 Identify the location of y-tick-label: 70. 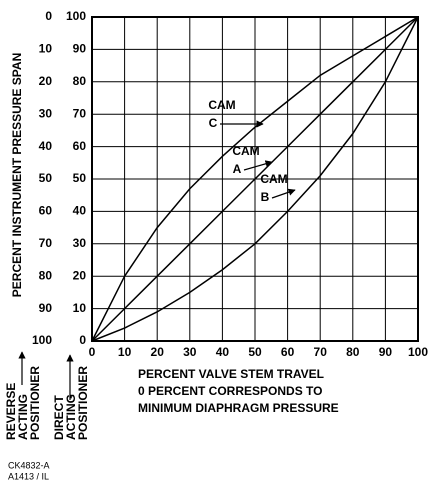
(80, 113).